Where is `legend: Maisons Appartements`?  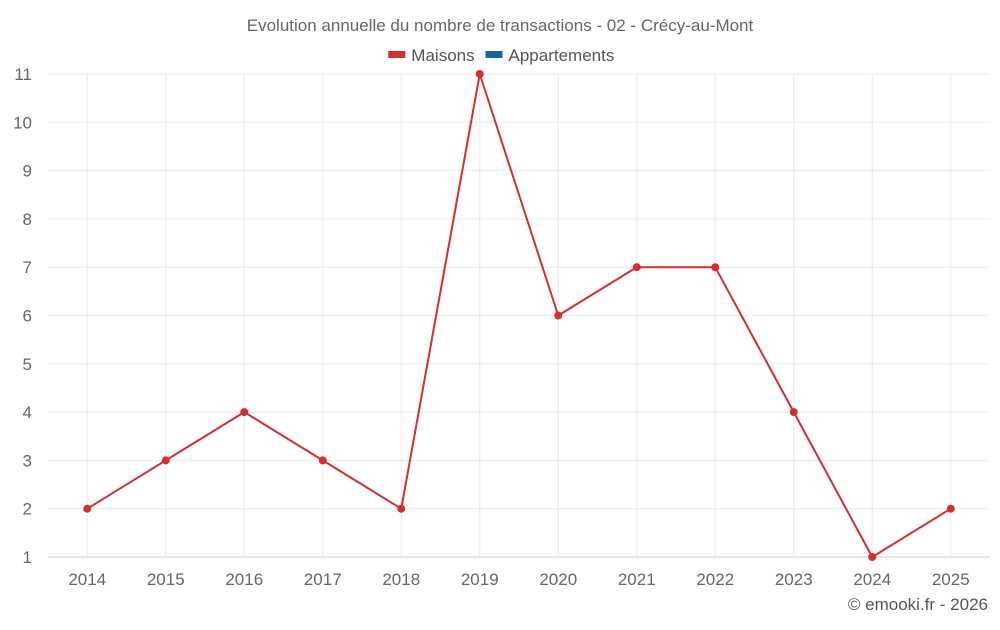 legend: Maisons Appartements is located at coordinates (501, 55).